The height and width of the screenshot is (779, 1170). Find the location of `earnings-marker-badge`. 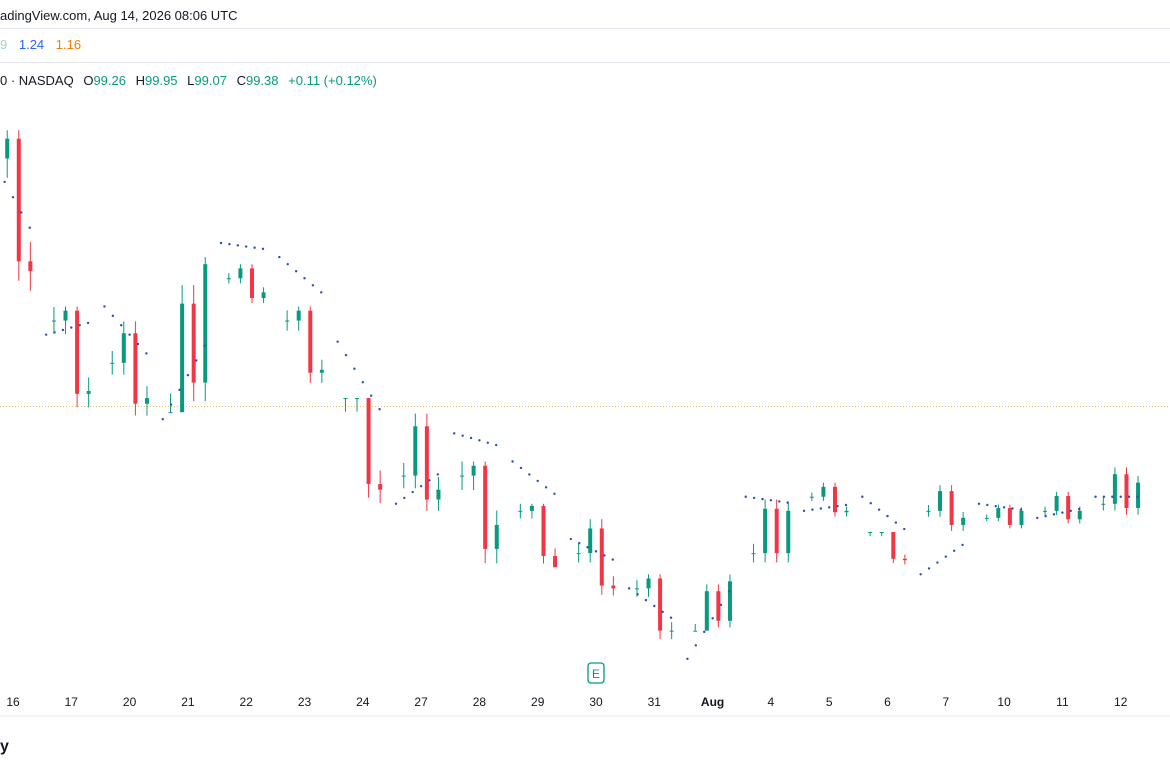

earnings-marker-badge is located at coordinates (596, 673).